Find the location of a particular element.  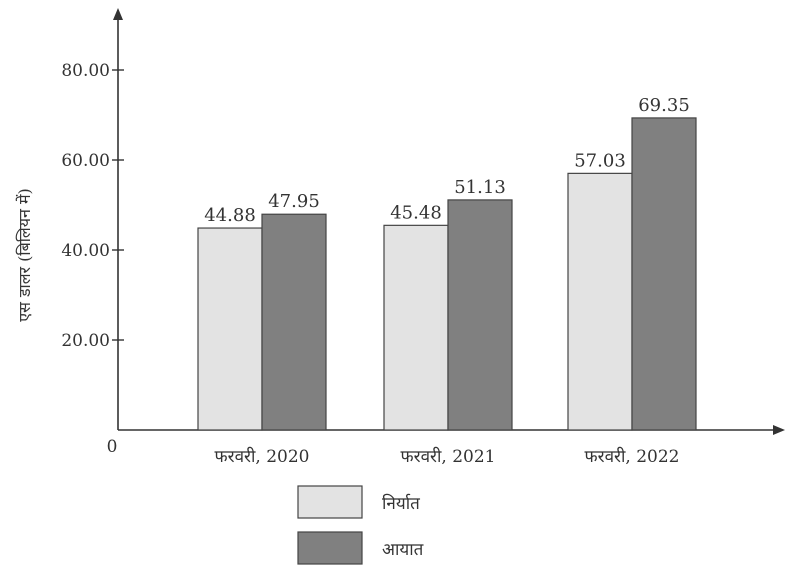

category-labels: फरवरी, 2020 फरवरी, 2021 फरवरी, 2022 is located at coordinates (447, 456).